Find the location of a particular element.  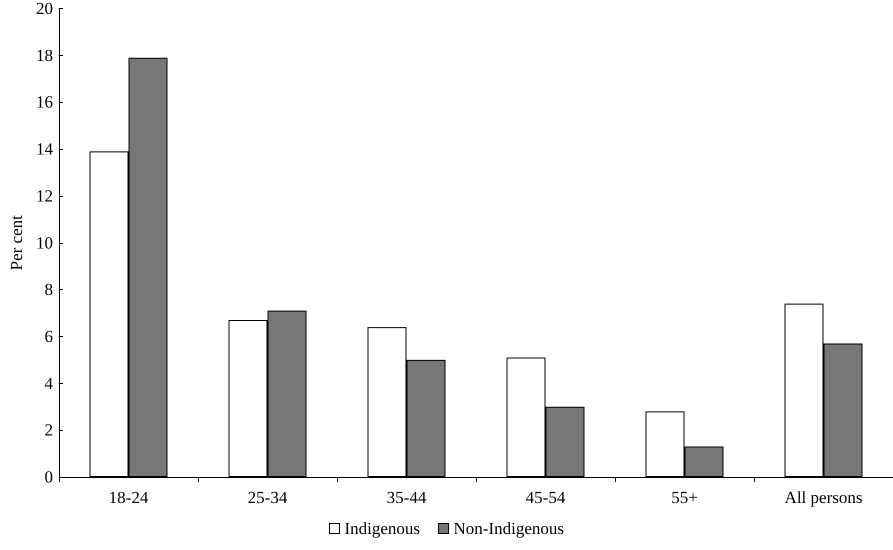

y-tick-label: 16 is located at coordinates (44, 102).